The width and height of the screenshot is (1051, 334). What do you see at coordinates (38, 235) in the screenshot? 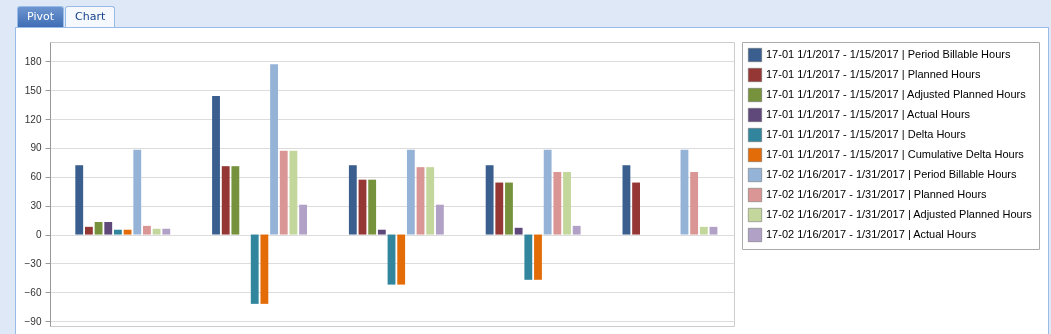
I see `y-tick-label: 0` at bounding box center [38, 235].